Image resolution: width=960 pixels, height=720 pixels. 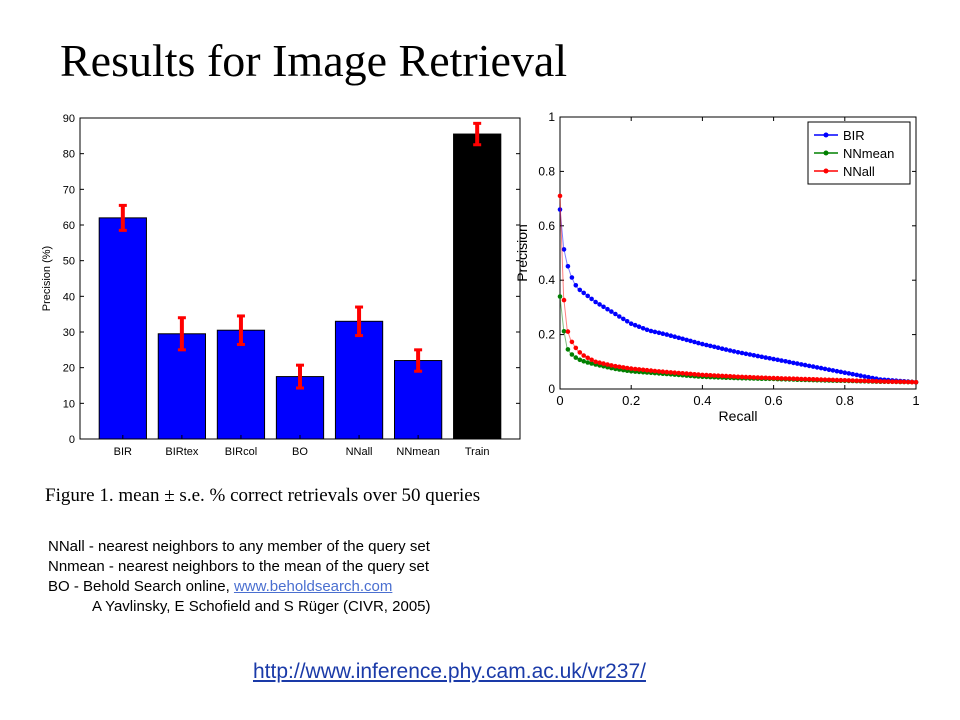 What do you see at coordinates (69, 369) in the screenshot?
I see `y-tick-label: 20` at bounding box center [69, 369].